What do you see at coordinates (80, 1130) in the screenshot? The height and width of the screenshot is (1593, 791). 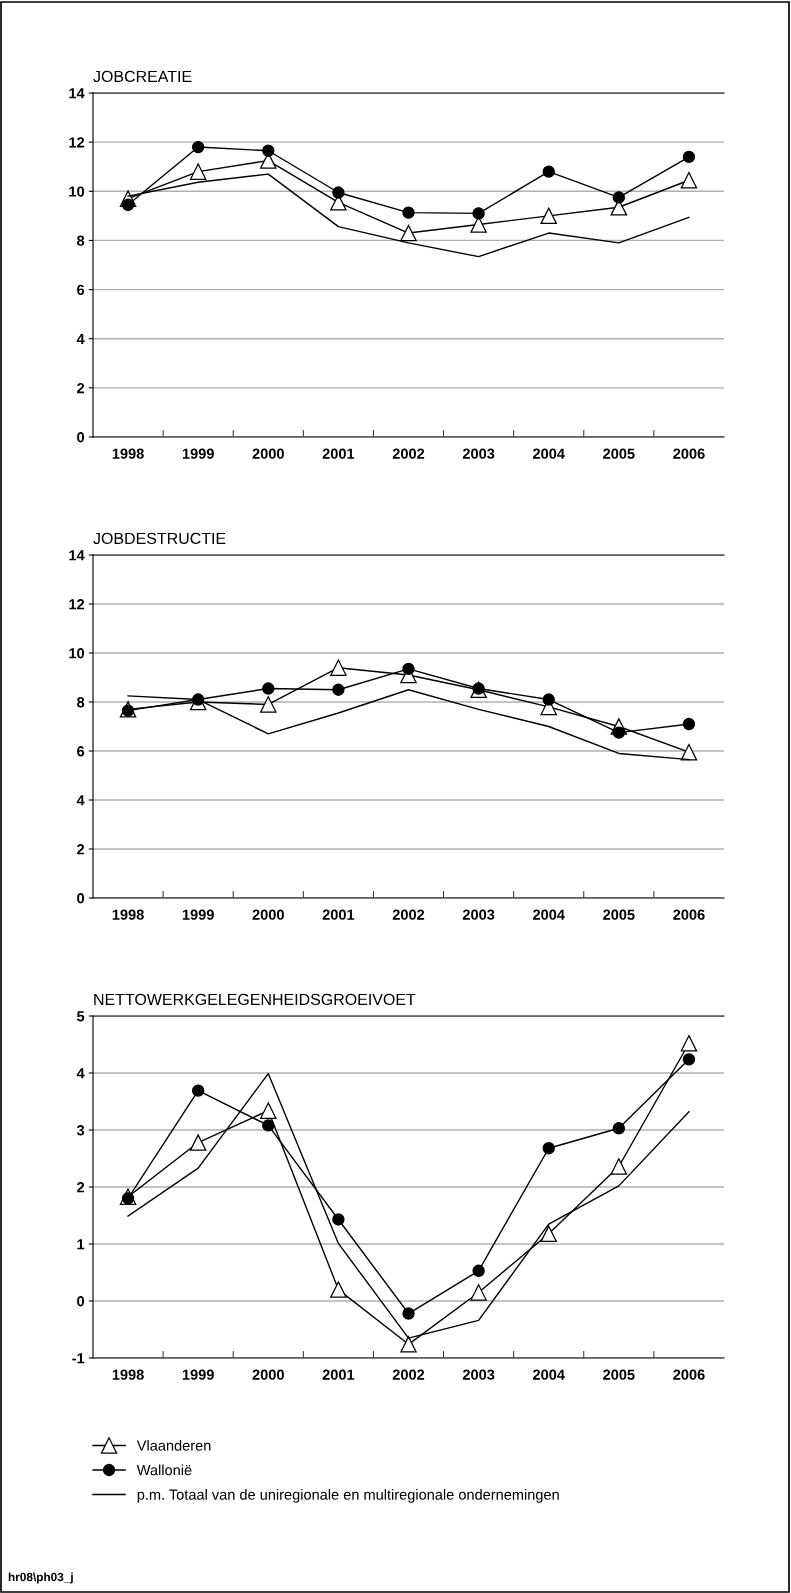 I see `y-tick-label: 3` at bounding box center [80, 1130].